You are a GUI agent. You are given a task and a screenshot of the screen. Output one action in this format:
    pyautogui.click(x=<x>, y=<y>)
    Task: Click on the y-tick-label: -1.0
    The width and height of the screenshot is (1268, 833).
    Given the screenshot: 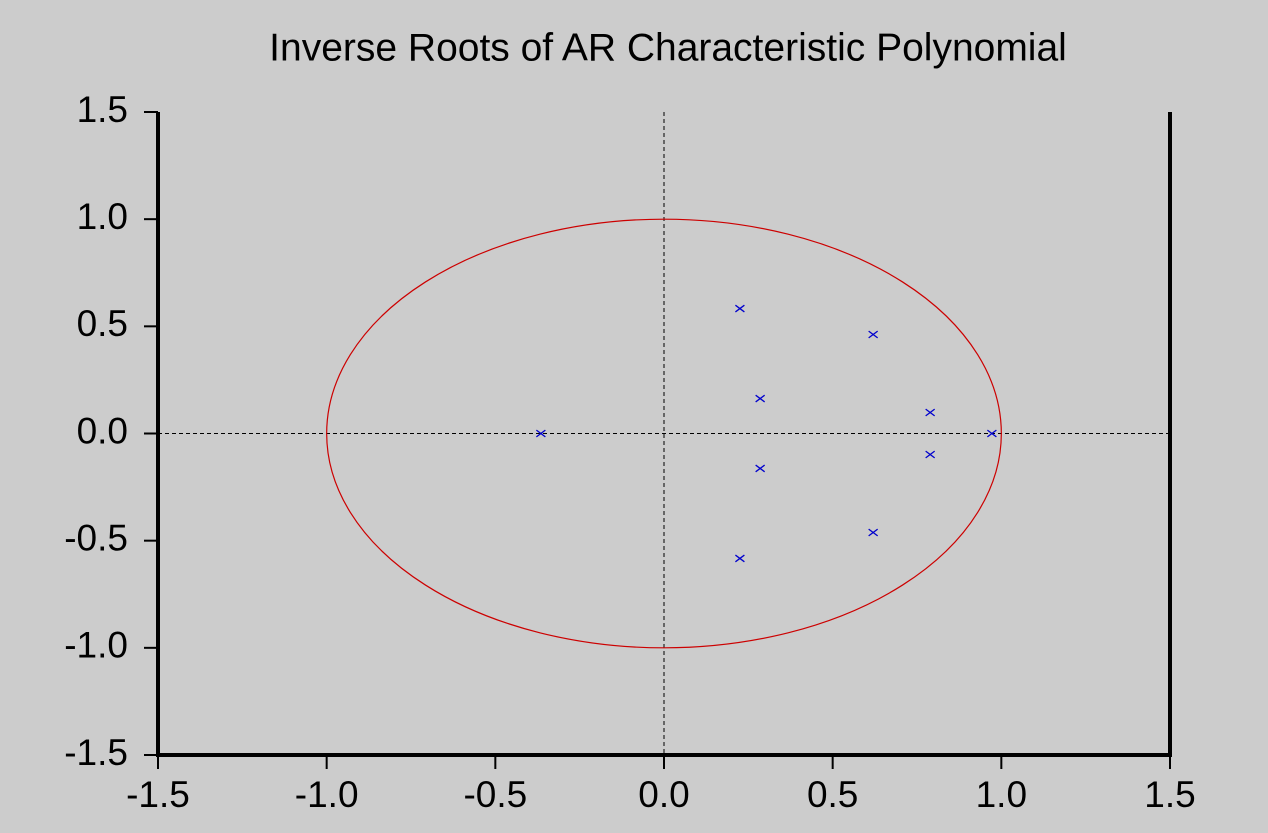 What is the action you would take?
    pyautogui.click(x=96, y=645)
    